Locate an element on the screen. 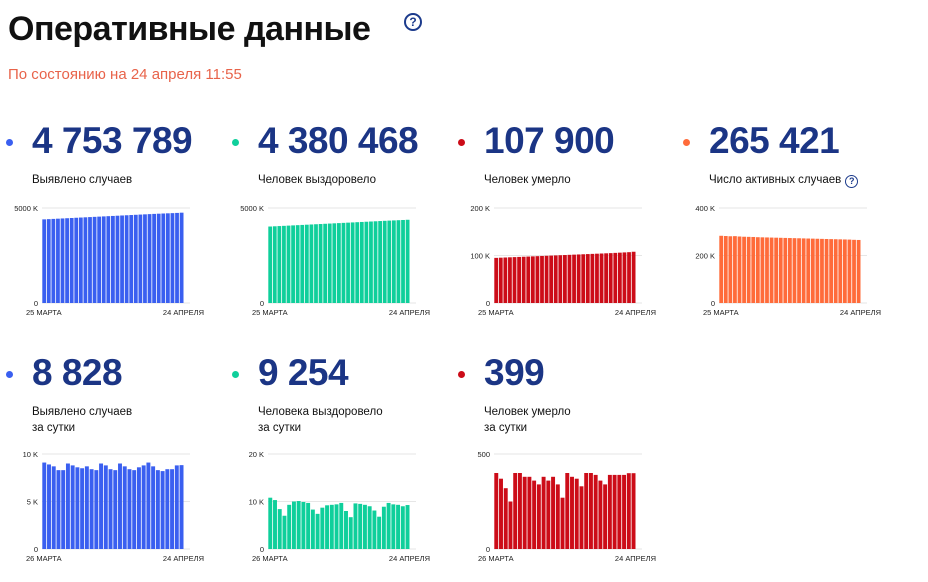 The height and width of the screenshot is (582, 928). mini-bar-chart: 400 K 200 K 025 МАРТА 24 АПРЕЛЯ is located at coordinates (788, 260).